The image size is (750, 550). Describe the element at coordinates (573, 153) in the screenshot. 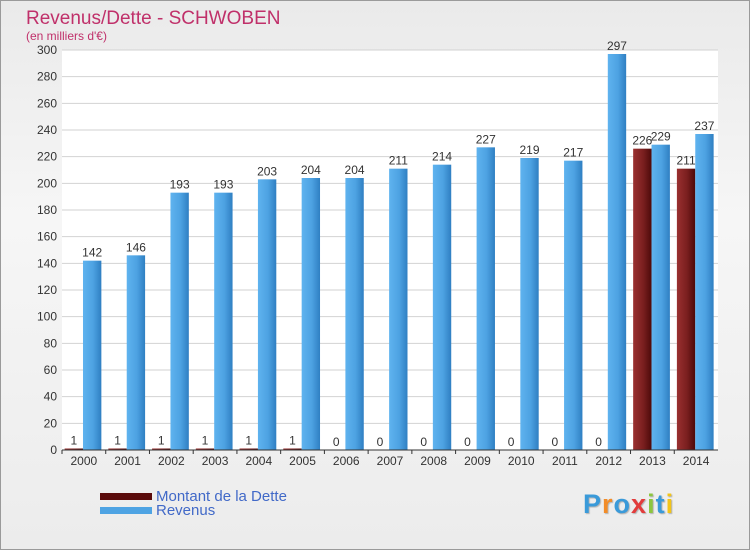

I see `data-label: 217` at that location.